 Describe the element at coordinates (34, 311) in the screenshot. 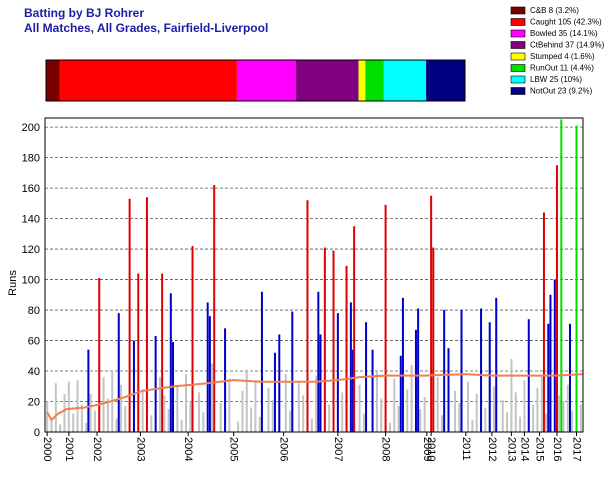

I see `y-tick-label: 80` at that location.